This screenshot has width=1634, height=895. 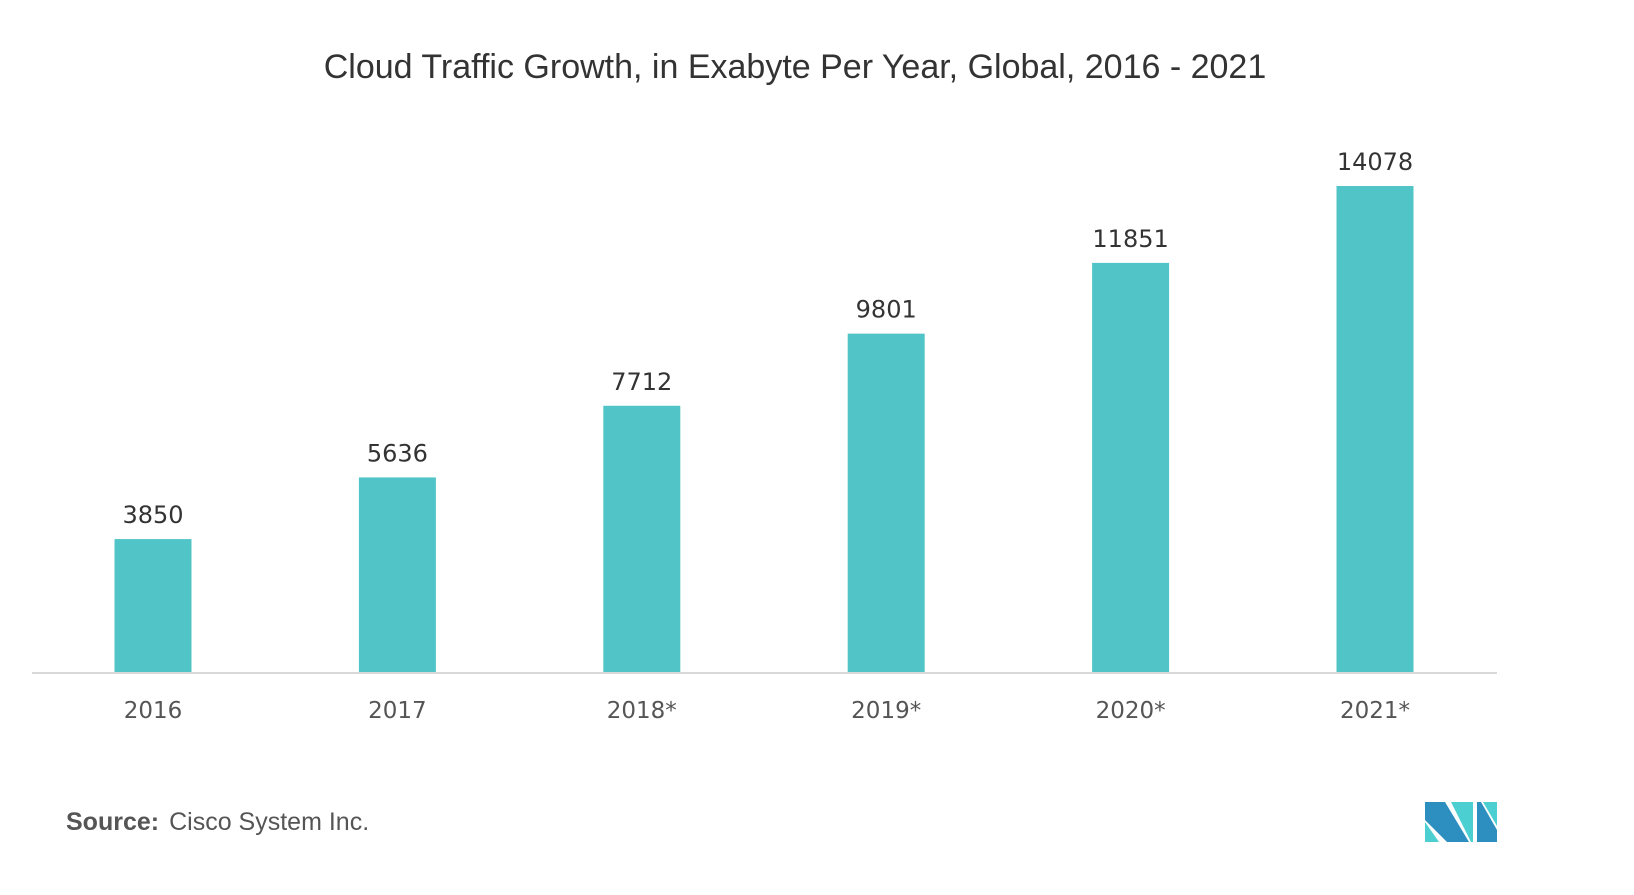 I want to click on data-label: 5636, so click(x=397, y=453).